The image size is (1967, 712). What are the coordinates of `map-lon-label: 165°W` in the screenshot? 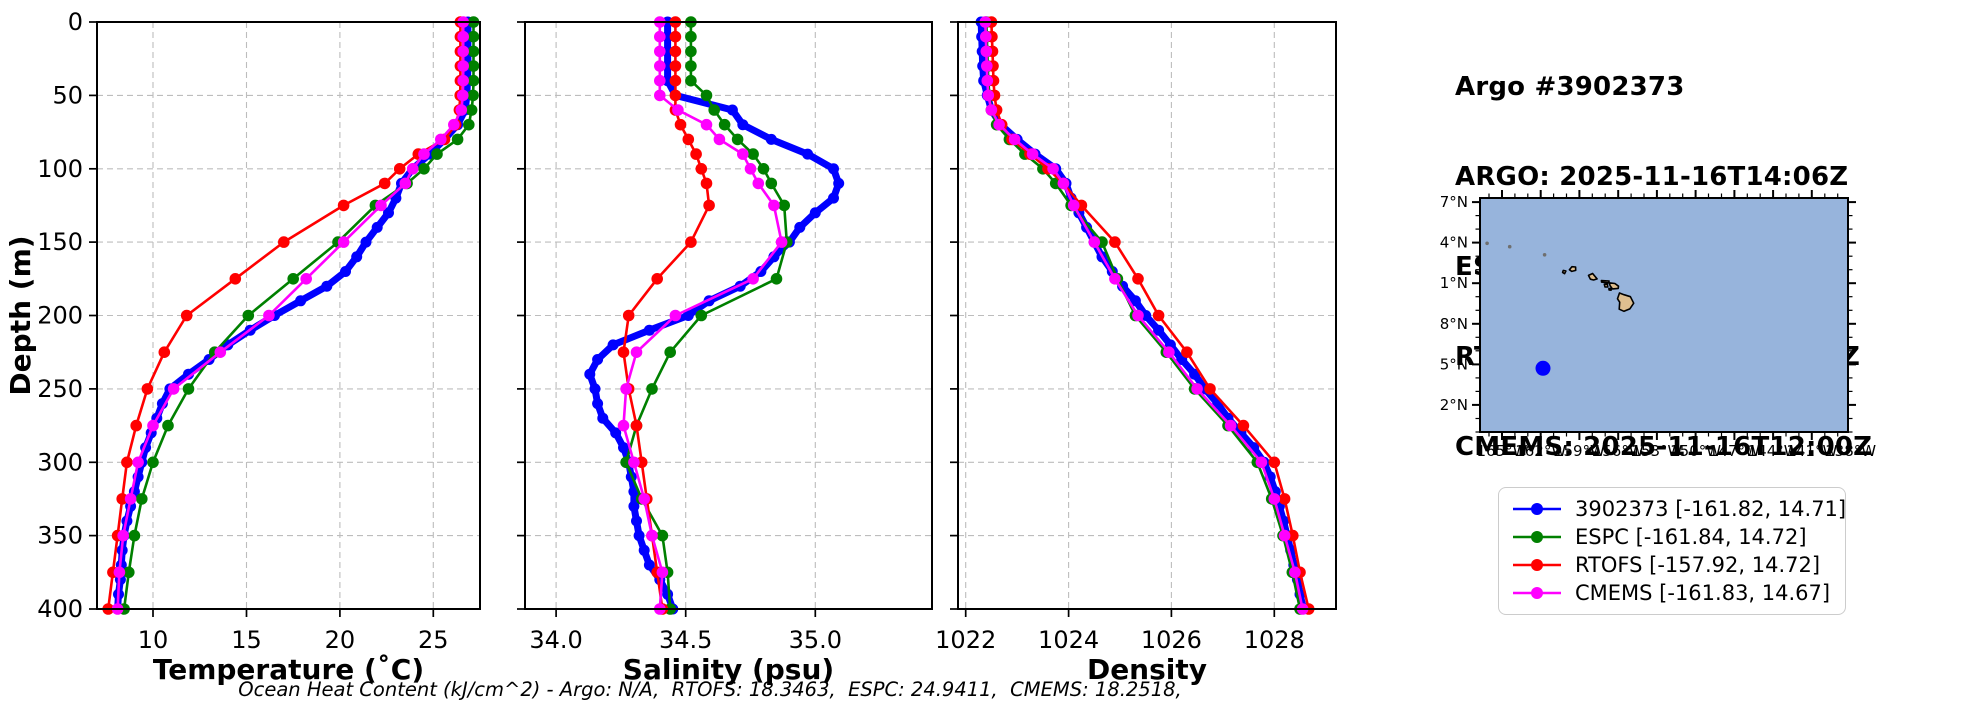 It's located at (1502, 451).